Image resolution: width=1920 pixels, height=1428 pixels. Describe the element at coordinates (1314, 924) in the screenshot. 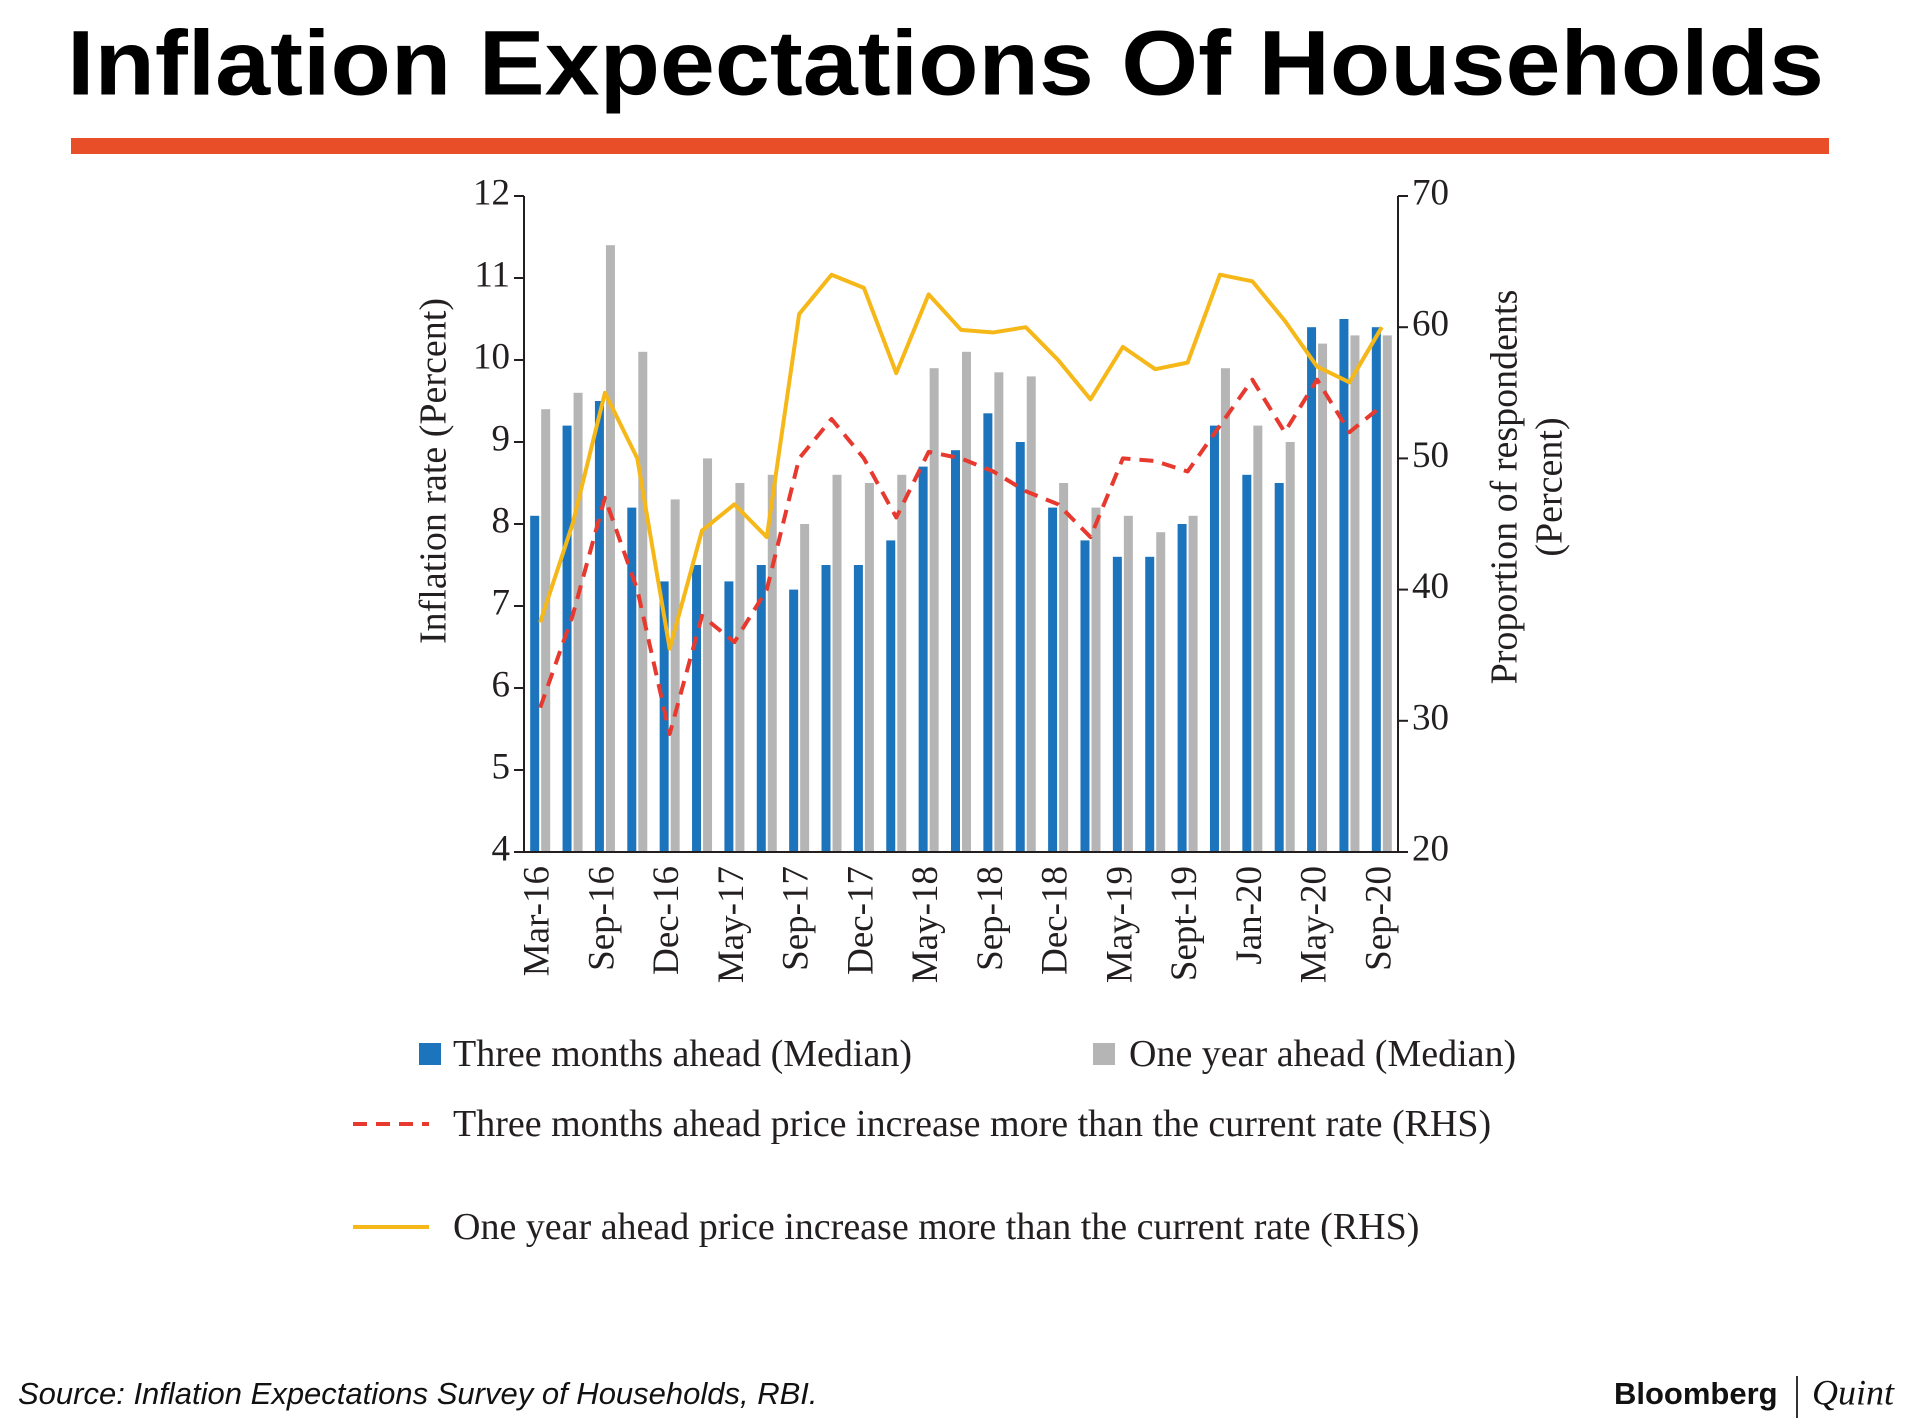

I see `x-tick-label: May-20` at that location.